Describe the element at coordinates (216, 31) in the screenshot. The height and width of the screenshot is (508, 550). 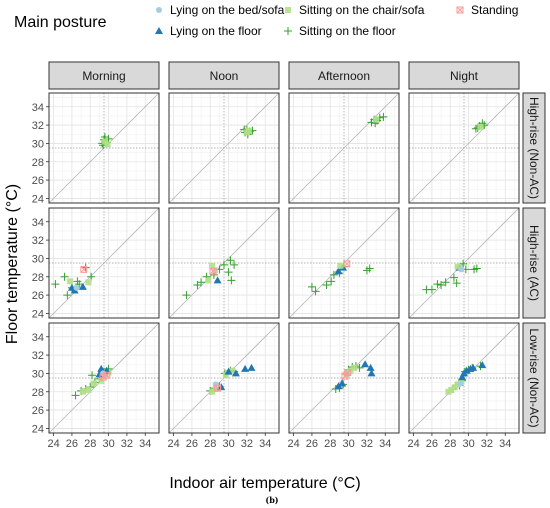
I see `legend-label: Lying on the floor` at that location.